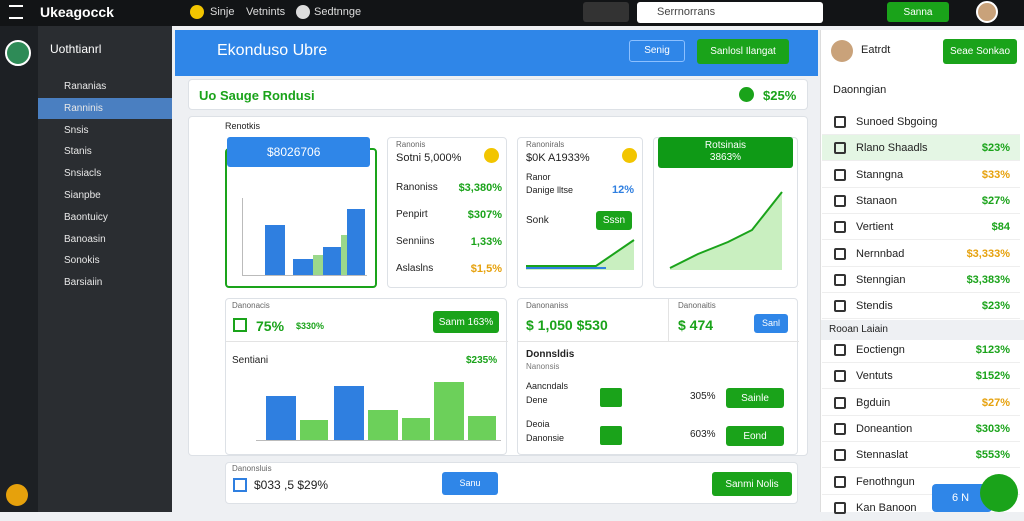 Image resolution: width=1024 pixels, height=521 pixels. Describe the element at coordinates (921, 148) in the screenshot. I see `panel-item: Rlano Shaadls $23%` at that location.